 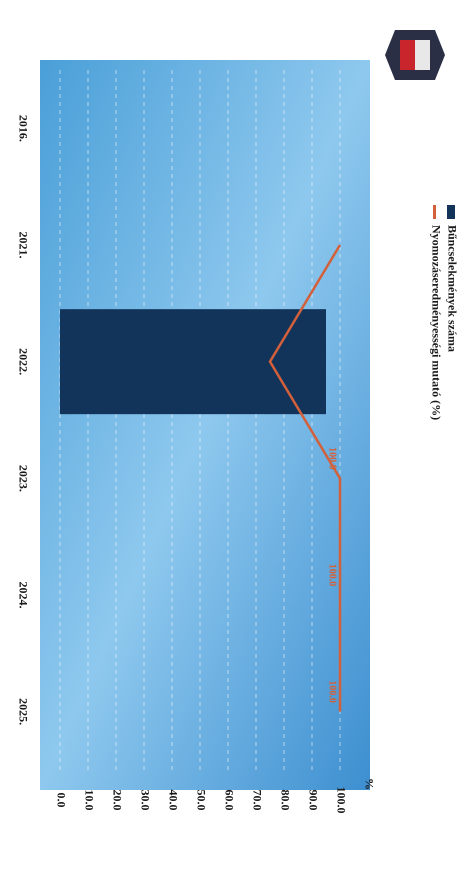 I want to click on y-tick-label: 30.0, so click(x=145, y=800).